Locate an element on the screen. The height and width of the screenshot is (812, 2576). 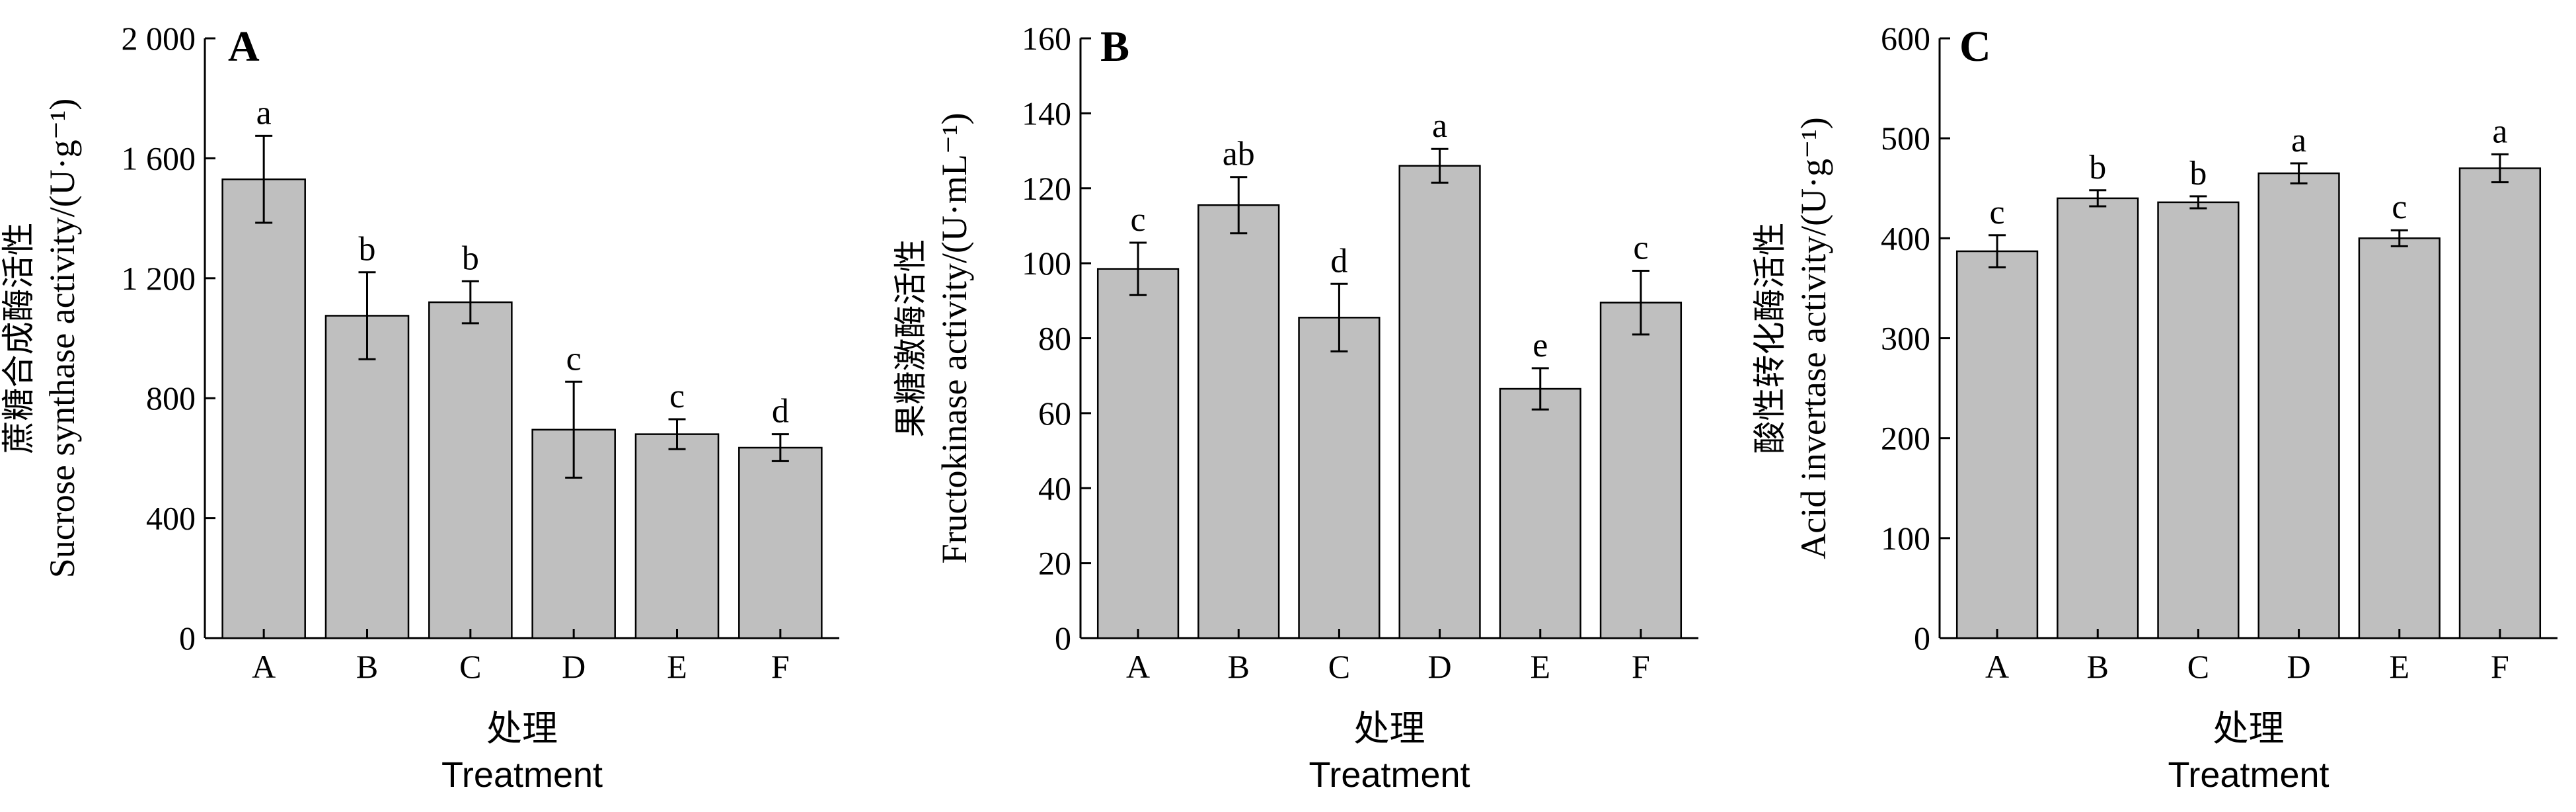
y-tick-label: 500 is located at coordinates (1906, 138).